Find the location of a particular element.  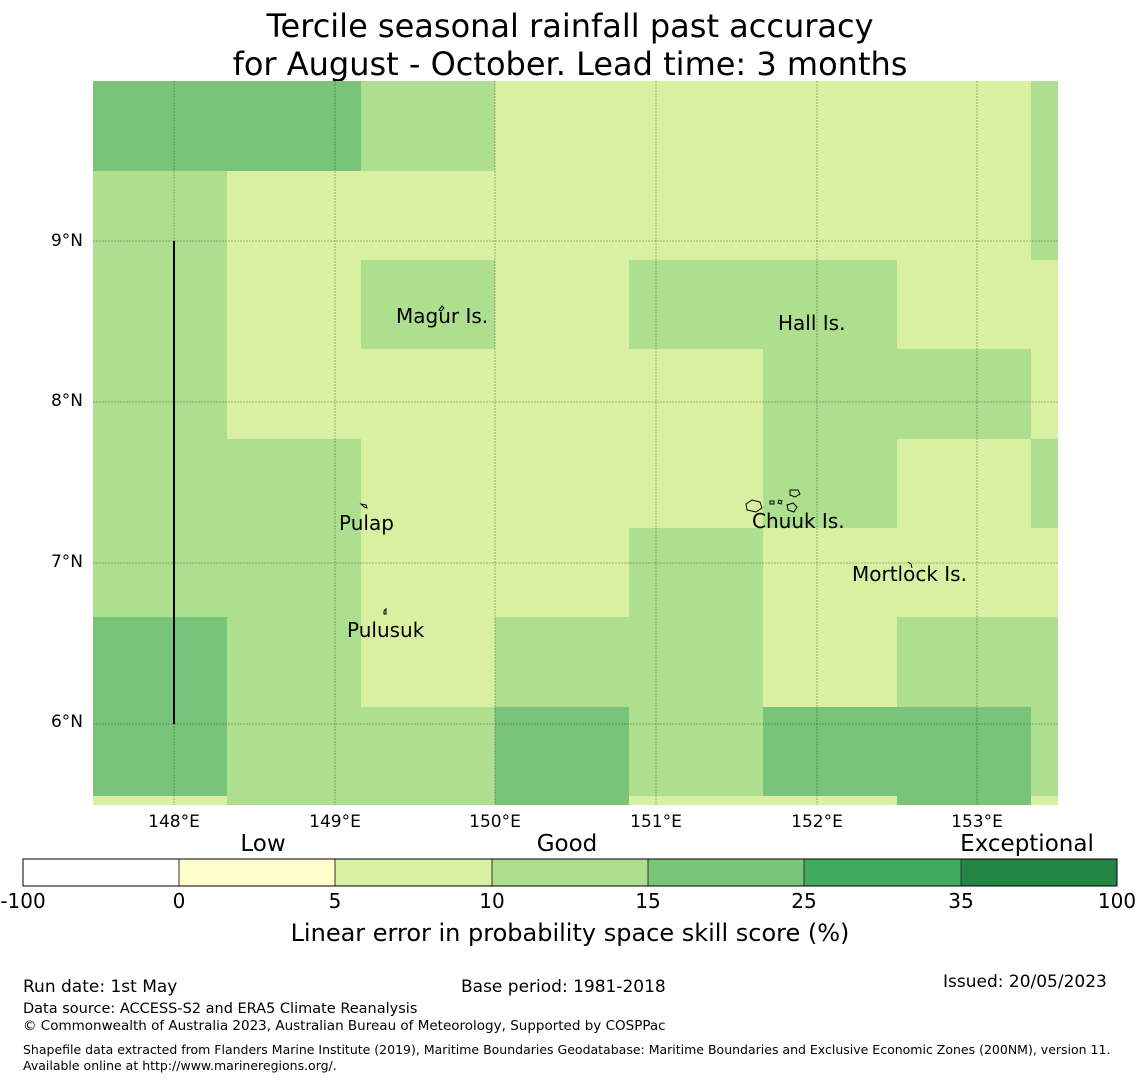

colorbar-tick: 0 is located at coordinates (179, 901).